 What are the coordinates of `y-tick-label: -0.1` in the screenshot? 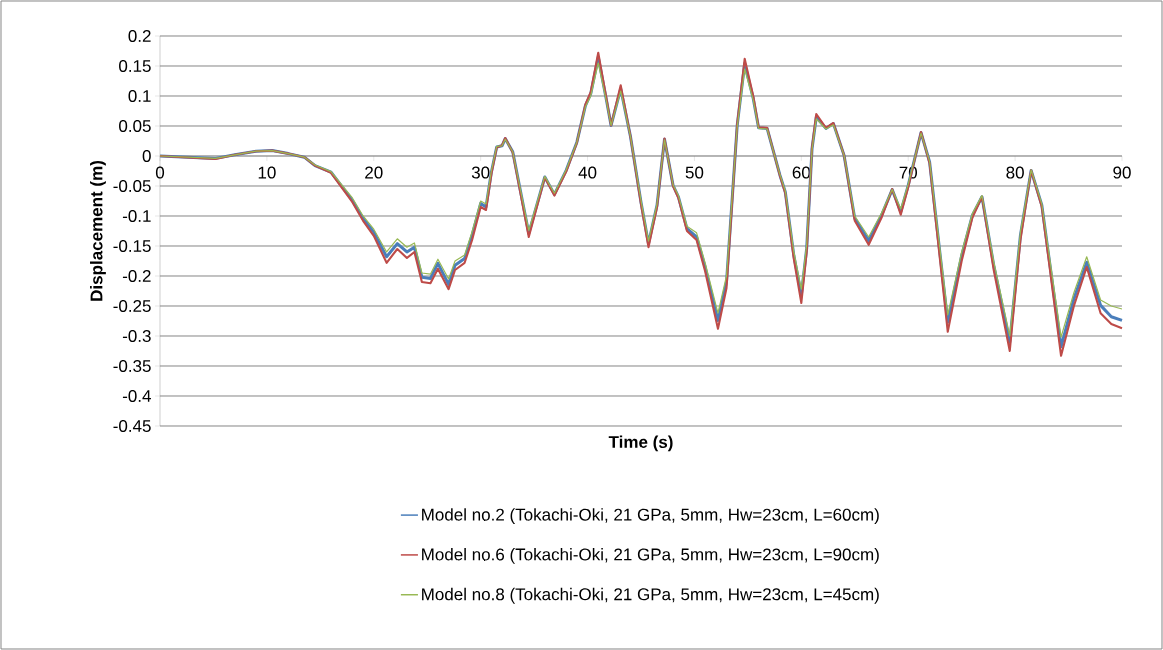 It's located at (136, 216).